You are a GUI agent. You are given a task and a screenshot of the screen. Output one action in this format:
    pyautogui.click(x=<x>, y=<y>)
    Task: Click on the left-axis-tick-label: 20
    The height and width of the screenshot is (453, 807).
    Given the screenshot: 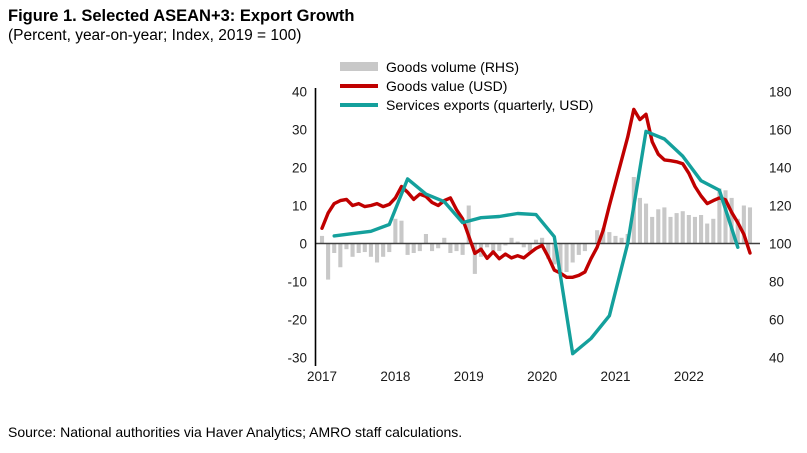 What is the action you would take?
    pyautogui.click(x=299, y=167)
    